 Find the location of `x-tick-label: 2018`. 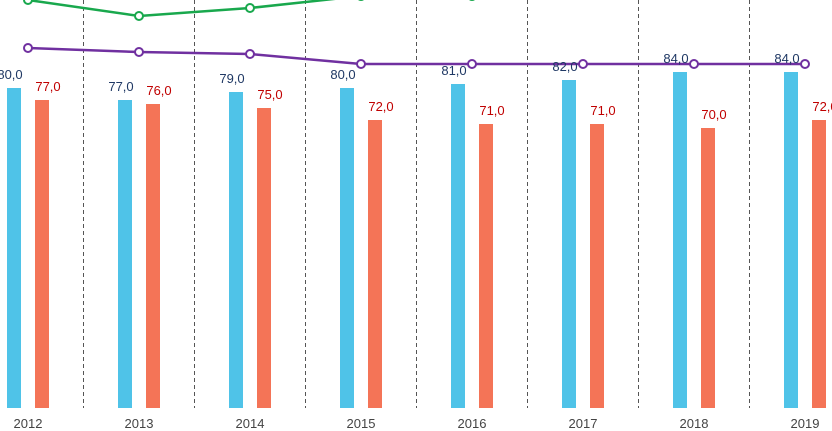

x-tick-label: 2018 is located at coordinates (694, 423).